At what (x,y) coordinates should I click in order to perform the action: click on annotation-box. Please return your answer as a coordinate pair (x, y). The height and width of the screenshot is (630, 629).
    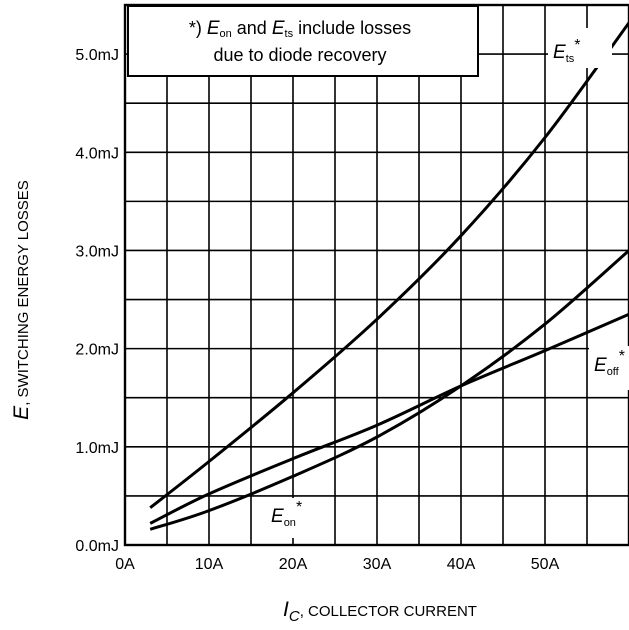
    Looking at the image, I should click on (303, 41).